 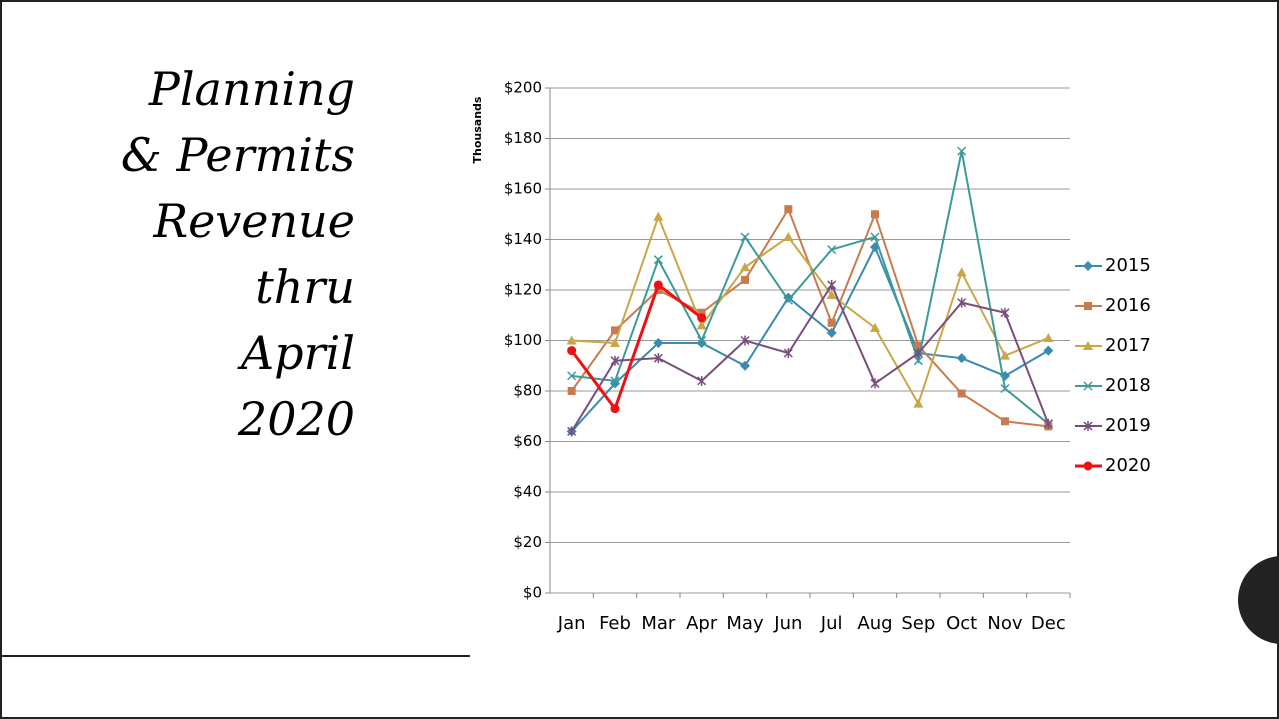 I want to click on y-tick-label: $100, so click(x=523, y=340).